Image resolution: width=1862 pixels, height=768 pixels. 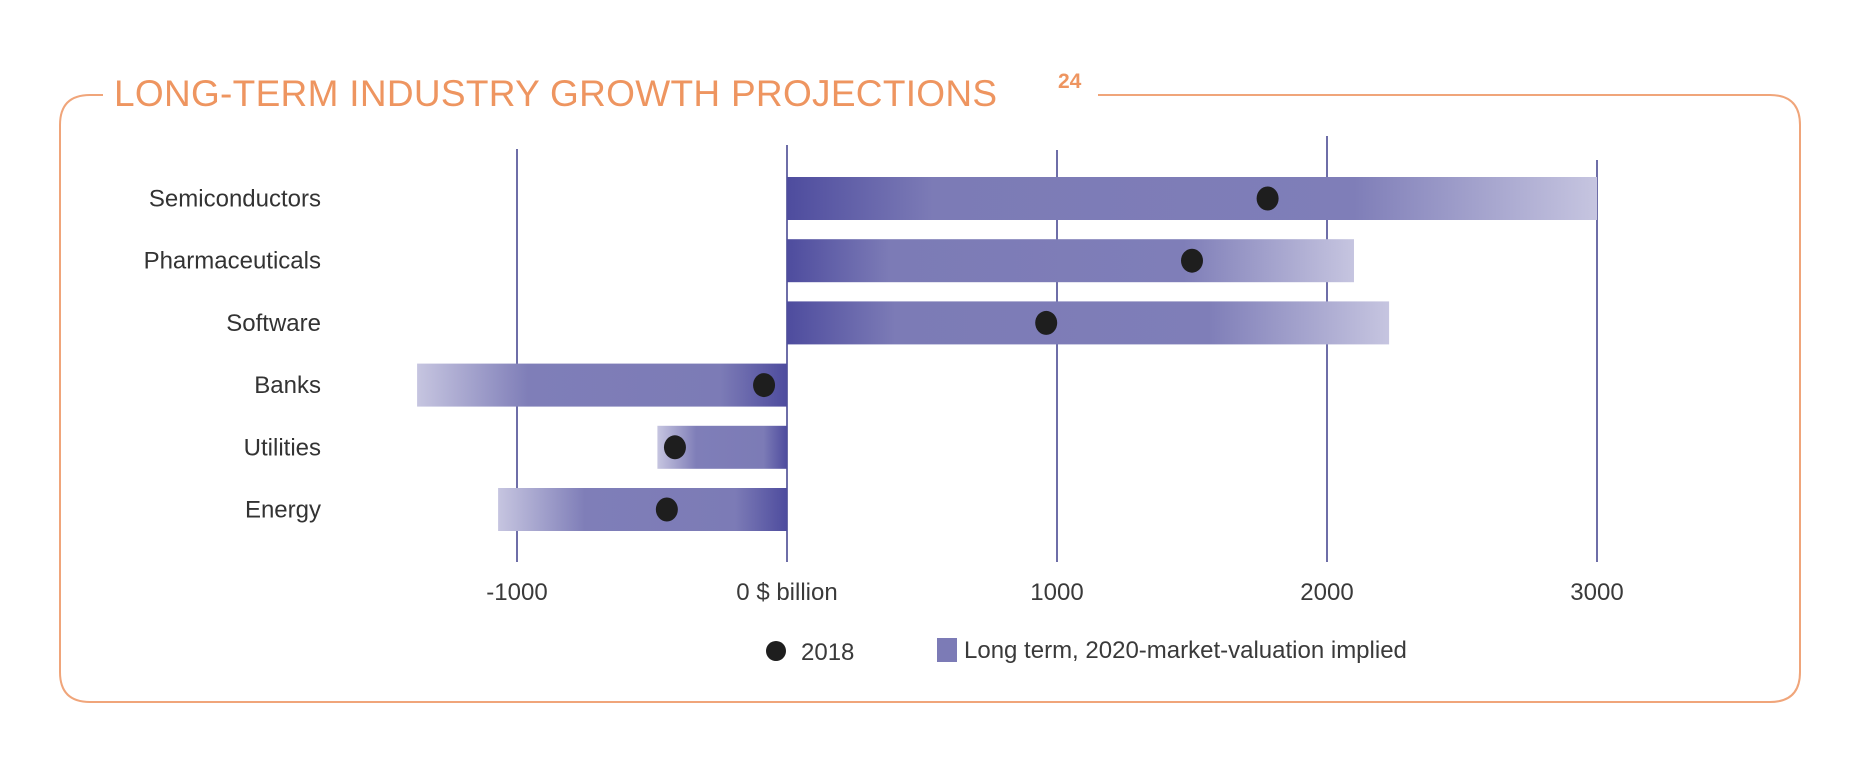 What do you see at coordinates (1185, 650) in the screenshot?
I see `legend-label-long-term: Long term, 2020-market-valuation implied` at bounding box center [1185, 650].